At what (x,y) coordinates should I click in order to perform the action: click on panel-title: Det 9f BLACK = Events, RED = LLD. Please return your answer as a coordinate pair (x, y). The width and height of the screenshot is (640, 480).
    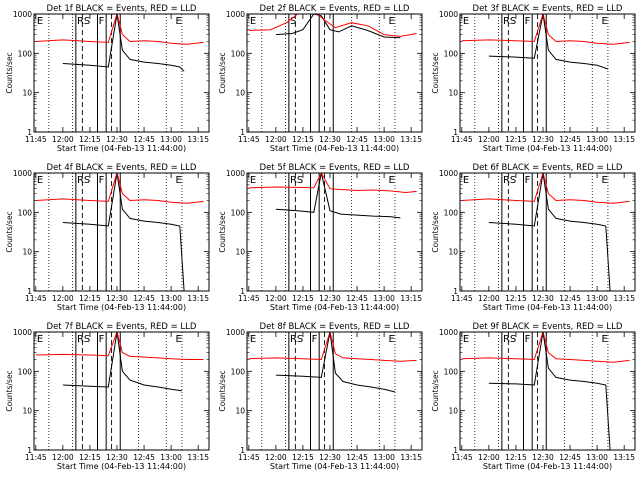
    Looking at the image, I should click on (548, 327).